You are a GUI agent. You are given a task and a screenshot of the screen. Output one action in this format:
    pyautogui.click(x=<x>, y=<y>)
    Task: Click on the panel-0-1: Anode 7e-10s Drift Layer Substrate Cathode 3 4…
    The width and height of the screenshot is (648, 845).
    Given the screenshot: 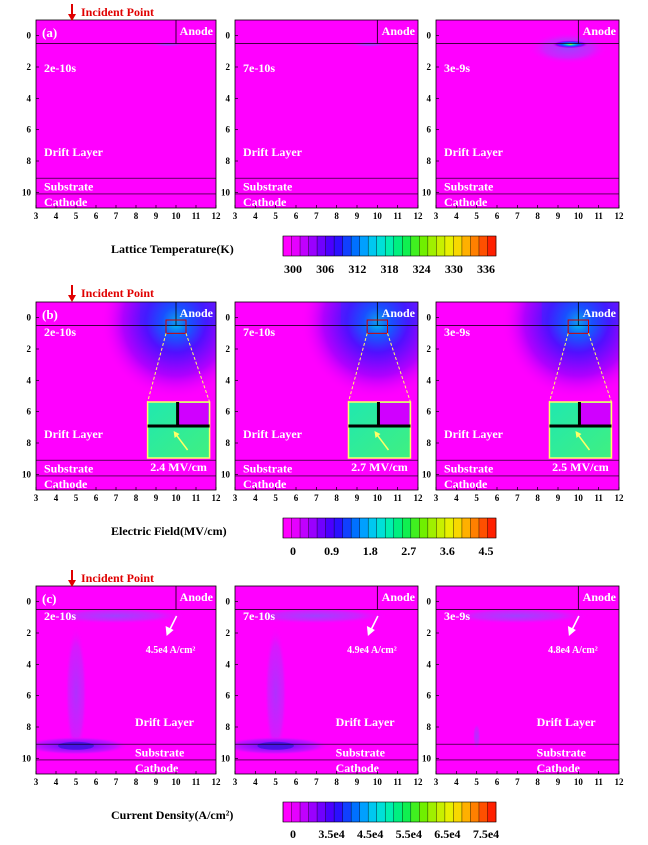 What is the action you would take?
    pyautogui.click(x=322, y=120)
    